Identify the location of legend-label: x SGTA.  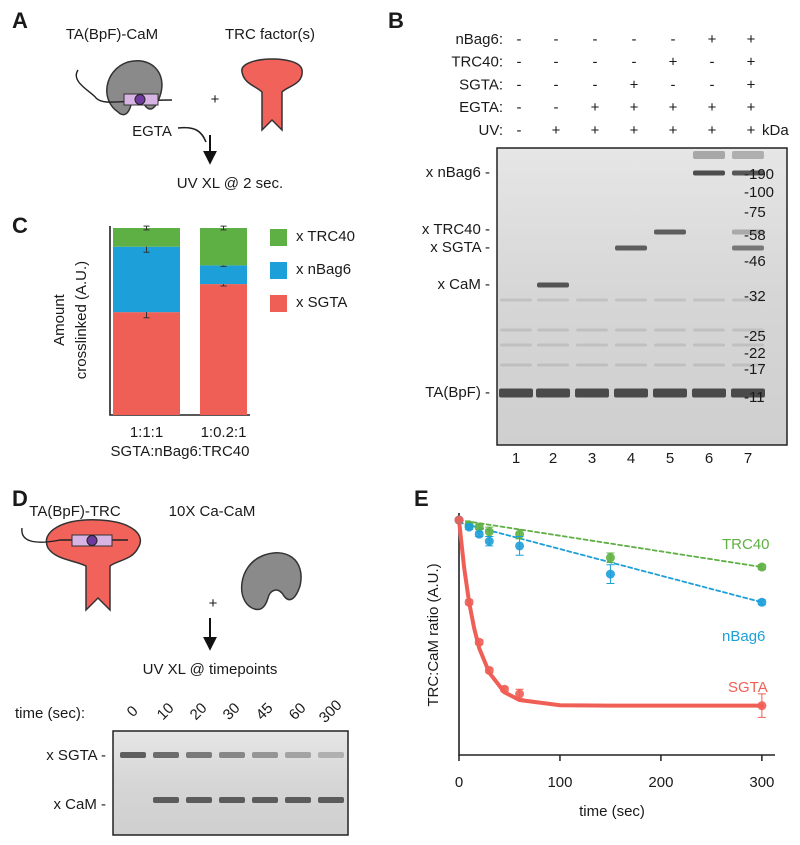
(321, 302).